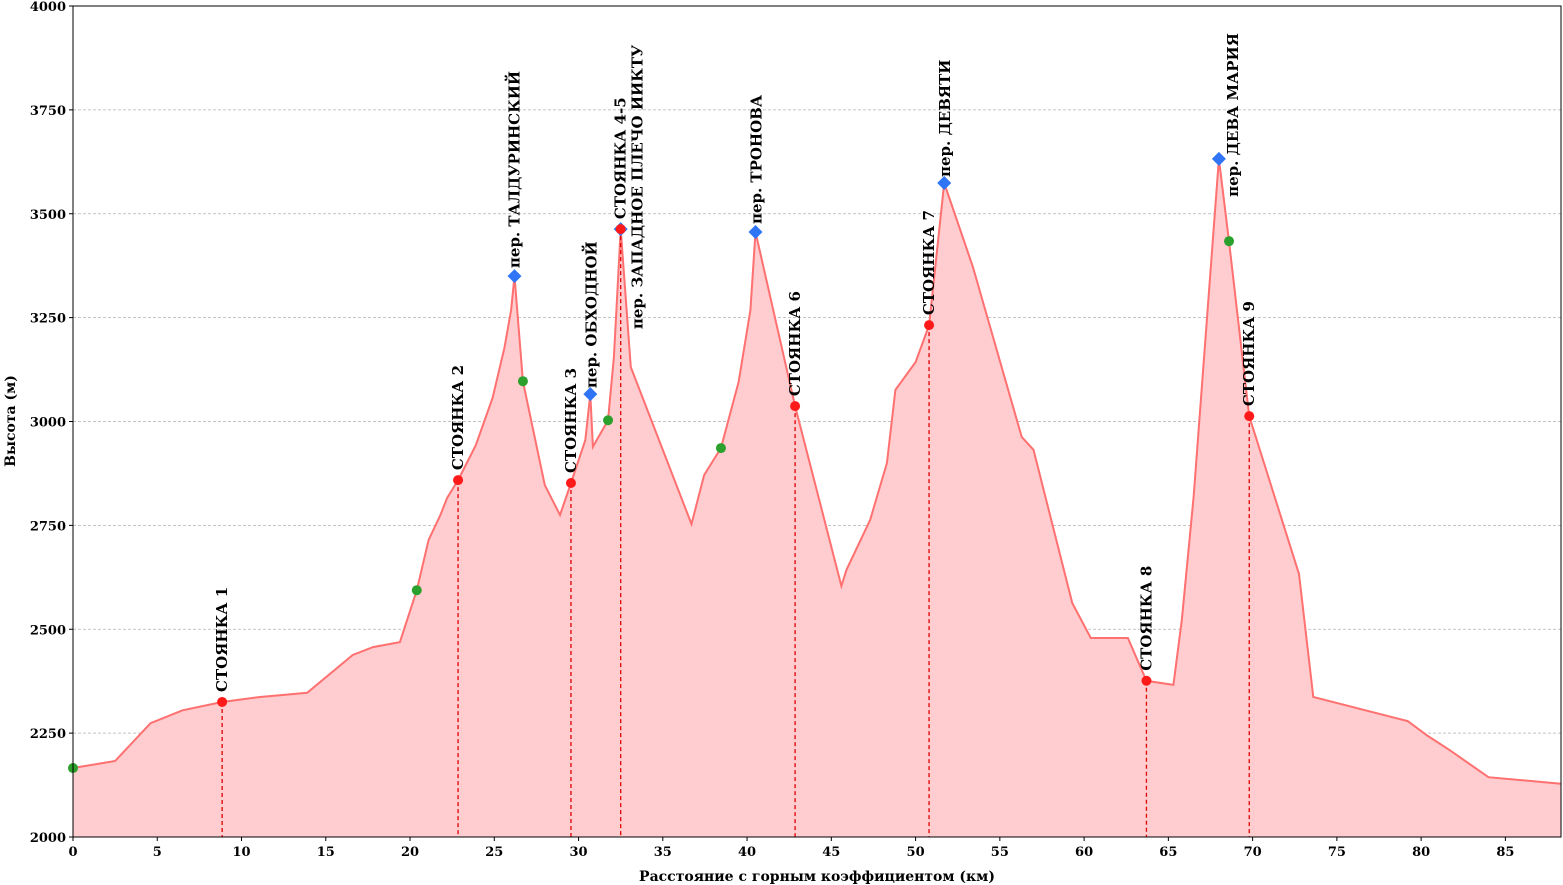  What do you see at coordinates (48, 111) in the screenshot?
I see `y-tick-label: 3750` at bounding box center [48, 111].